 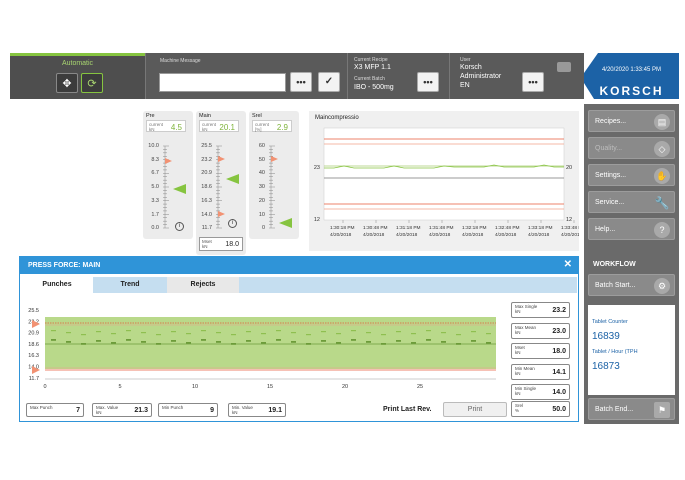 I want to click on main-mset-box: Mset kN 18.0, so click(x=221, y=244).